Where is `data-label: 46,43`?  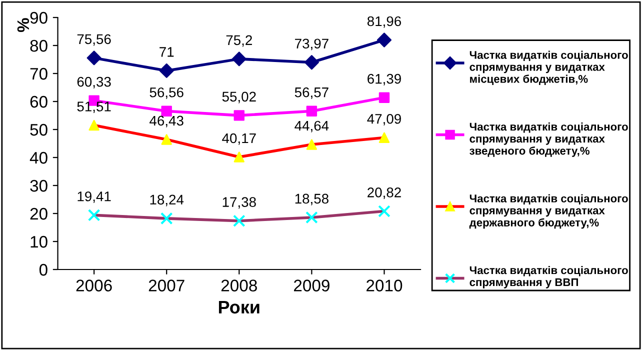
data-label: 46,43 is located at coordinates (167, 122).